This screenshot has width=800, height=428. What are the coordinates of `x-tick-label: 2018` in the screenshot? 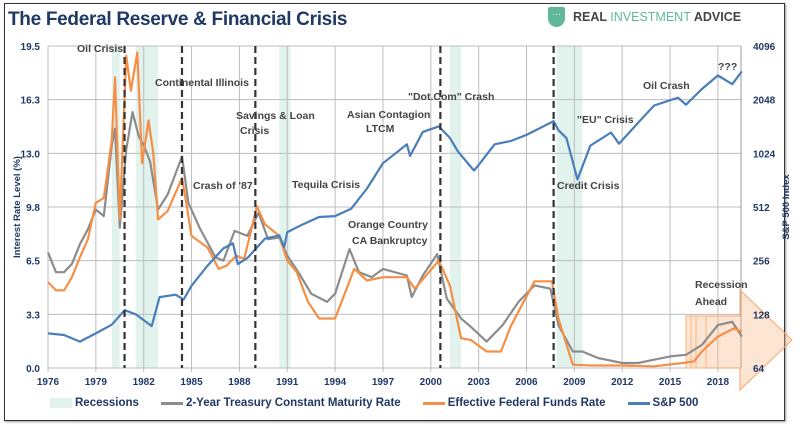 It's located at (718, 382).